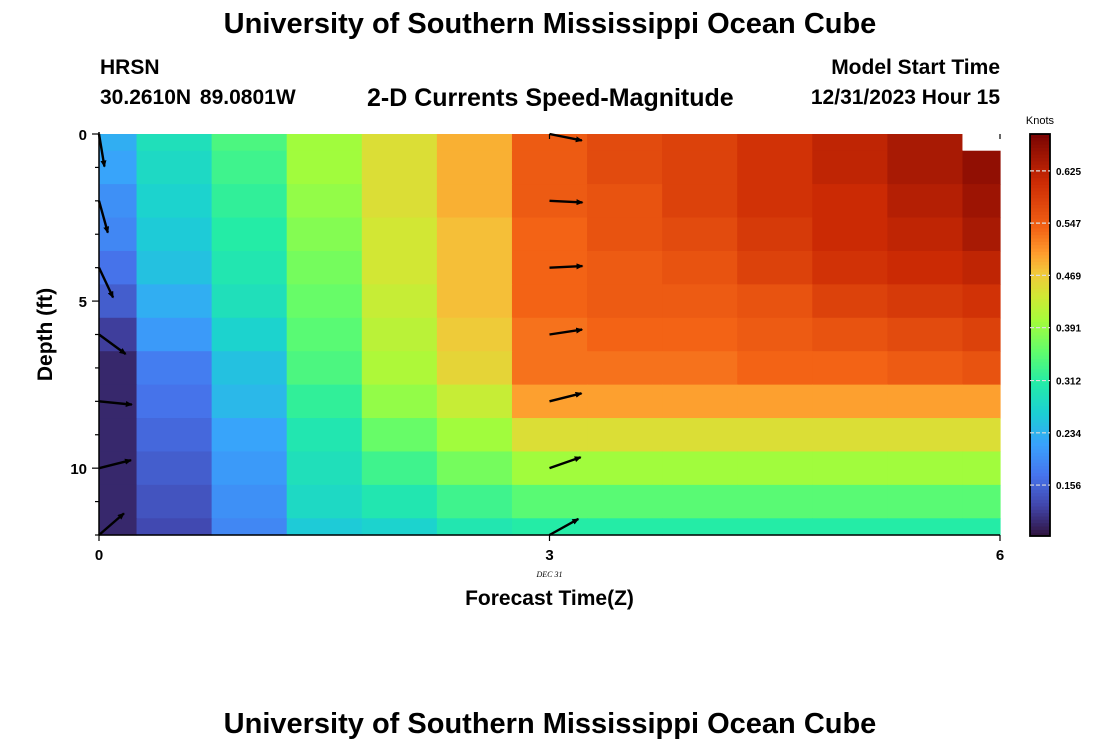  Describe the element at coordinates (550, 98) in the screenshot. I see `chart-title: 2-D Currents Speed-Magnitude` at that location.